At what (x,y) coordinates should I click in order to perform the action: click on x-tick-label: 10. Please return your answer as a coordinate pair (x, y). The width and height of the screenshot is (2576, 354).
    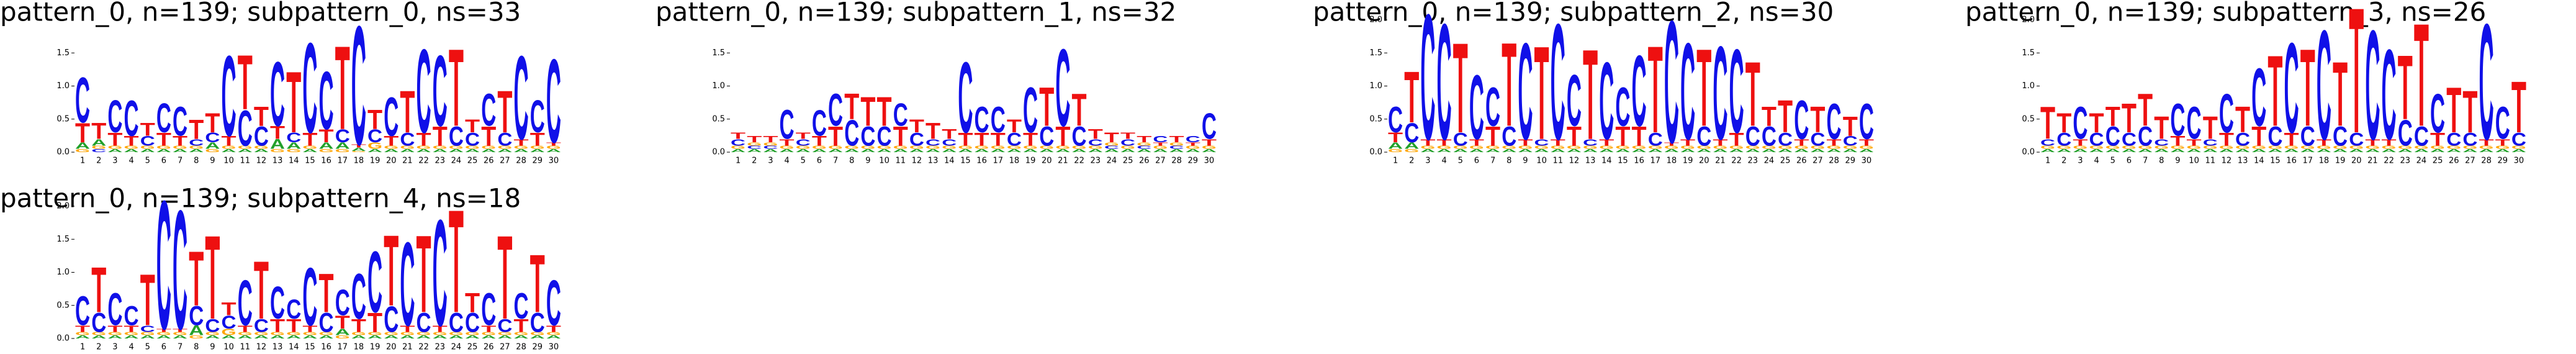
    Looking at the image, I should click on (2194, 161).